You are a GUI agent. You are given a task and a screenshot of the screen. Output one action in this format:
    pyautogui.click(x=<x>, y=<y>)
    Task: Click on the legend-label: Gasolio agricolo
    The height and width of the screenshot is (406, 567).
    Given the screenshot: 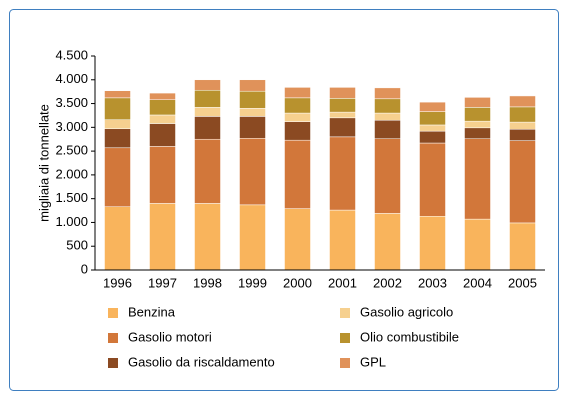 What is the action you would take?
    pyautogui.click(x=406, y=311)
    